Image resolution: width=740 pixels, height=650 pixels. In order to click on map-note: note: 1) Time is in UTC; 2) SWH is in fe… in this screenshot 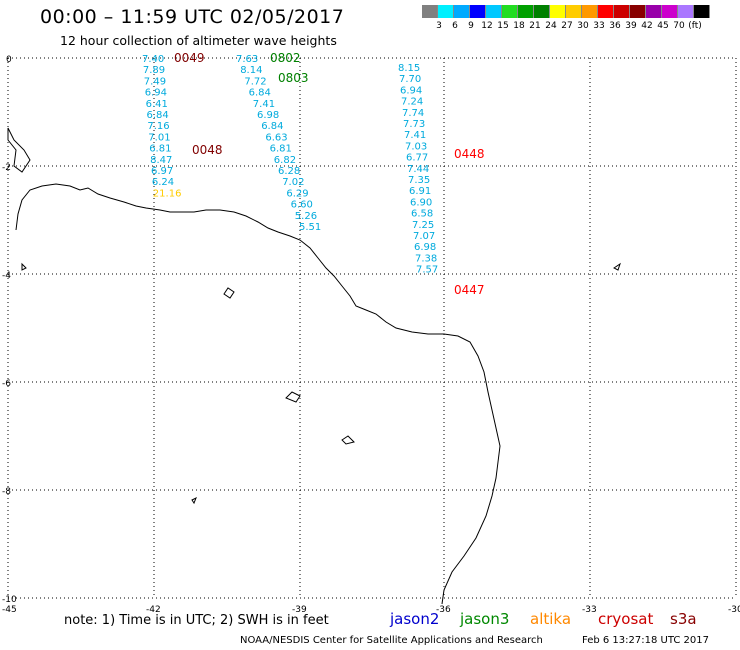, I will do `click(196, 620)`.